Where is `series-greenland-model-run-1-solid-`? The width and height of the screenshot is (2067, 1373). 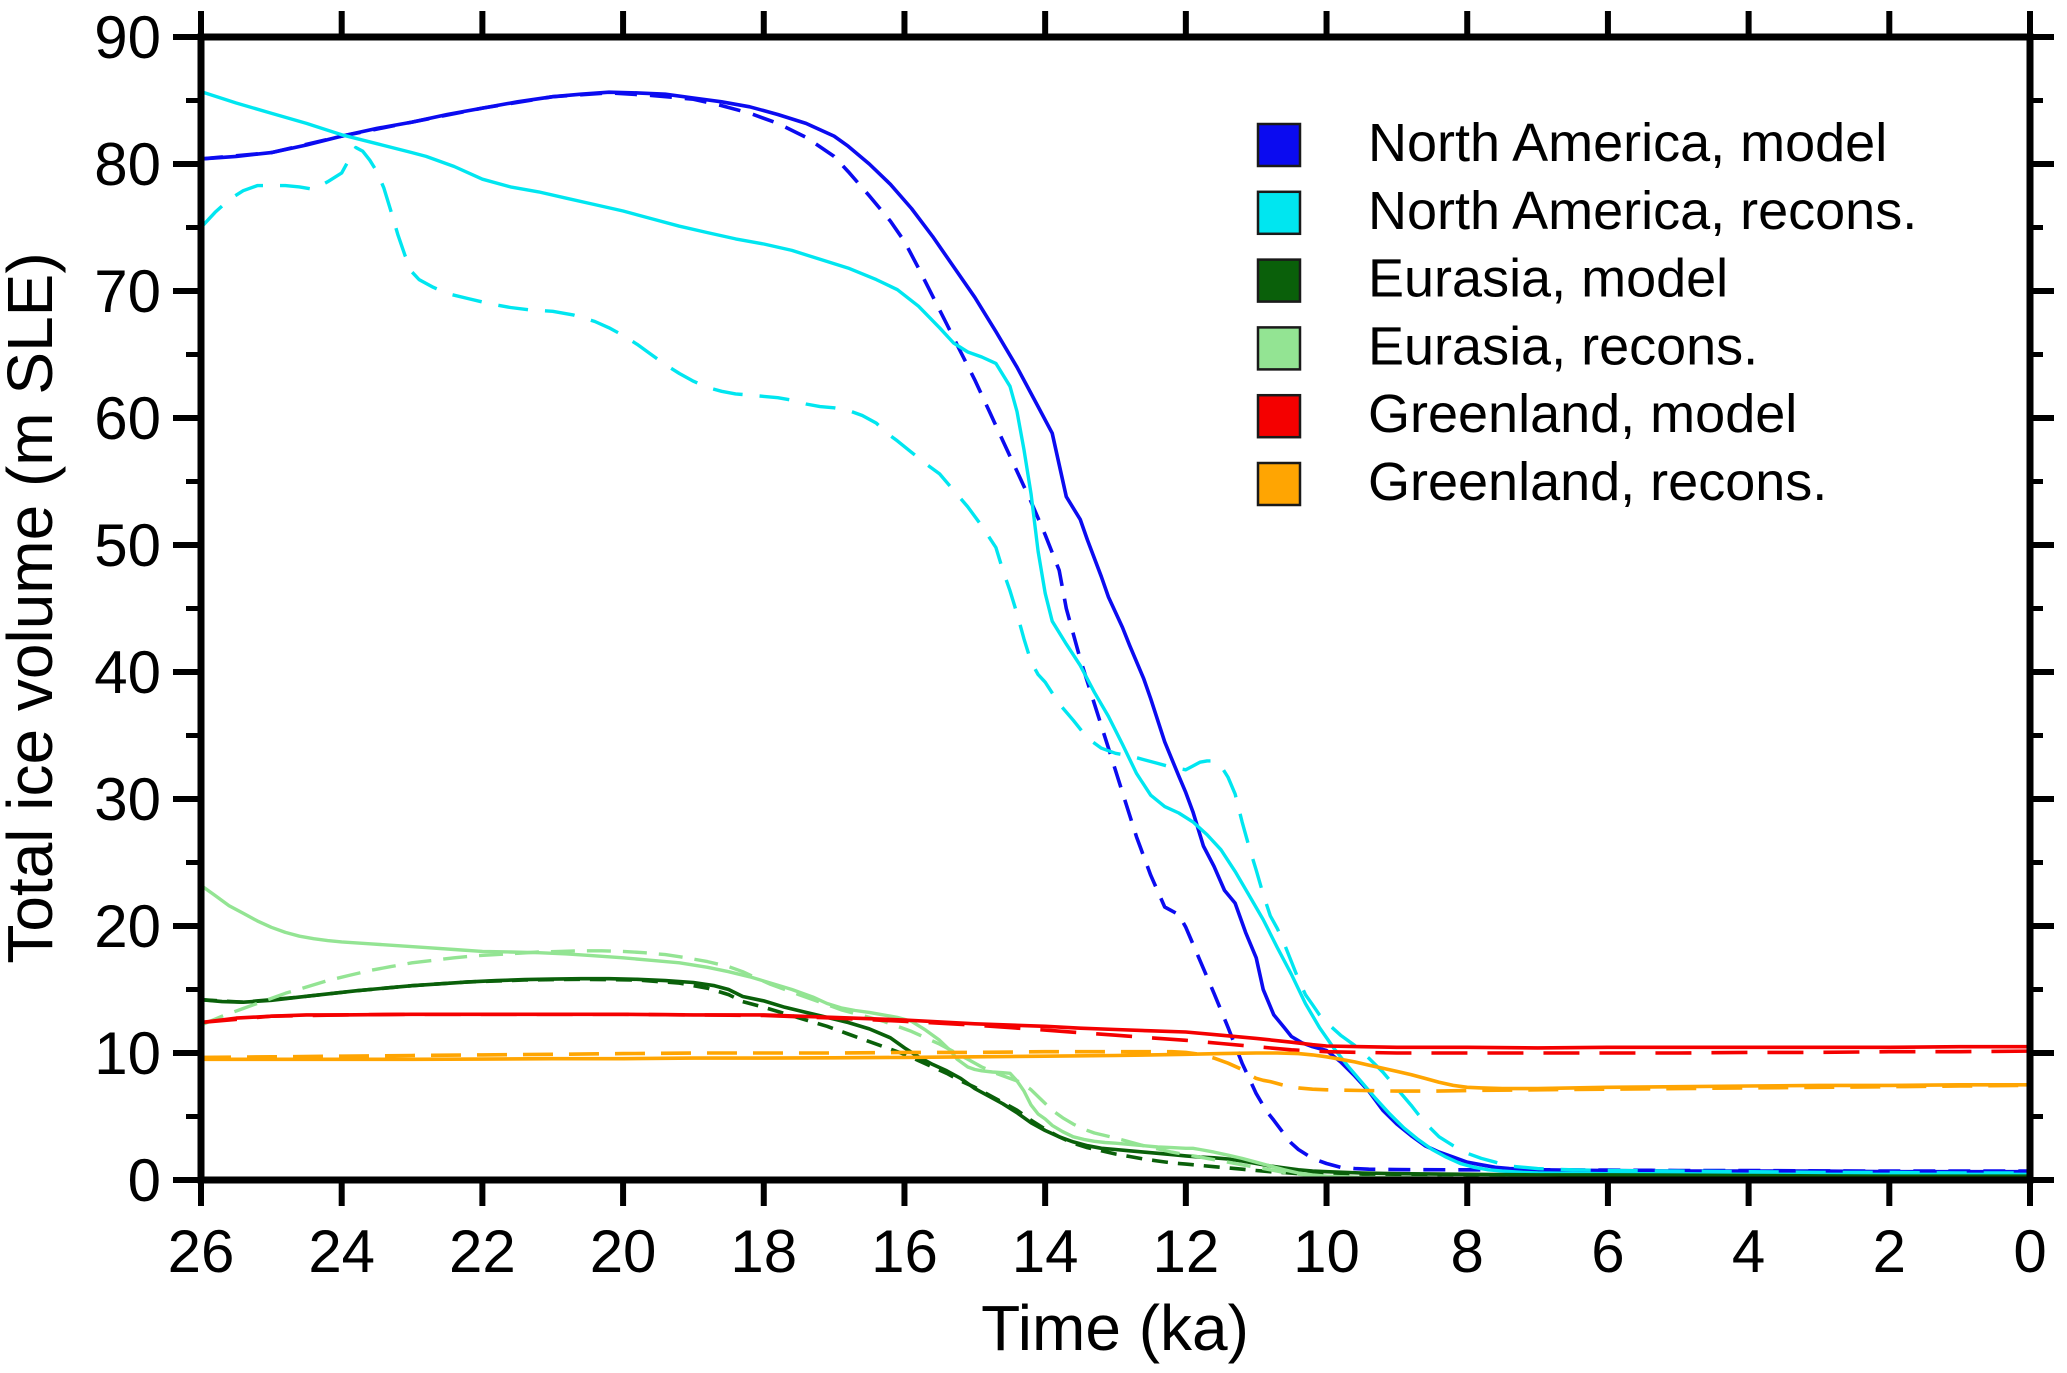
series-greenland-model-run-1-solid- is located at coordinates (1115, 1031).